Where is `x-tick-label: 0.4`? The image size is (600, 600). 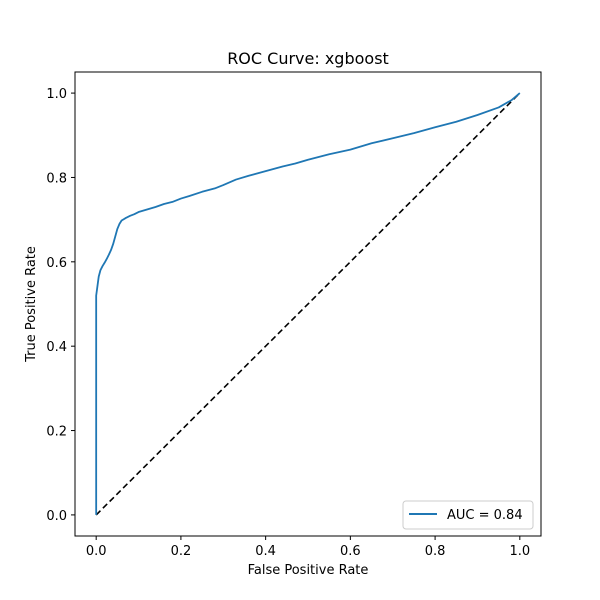
x-tick-label: 0.4 is located at coordinates (265, 551).